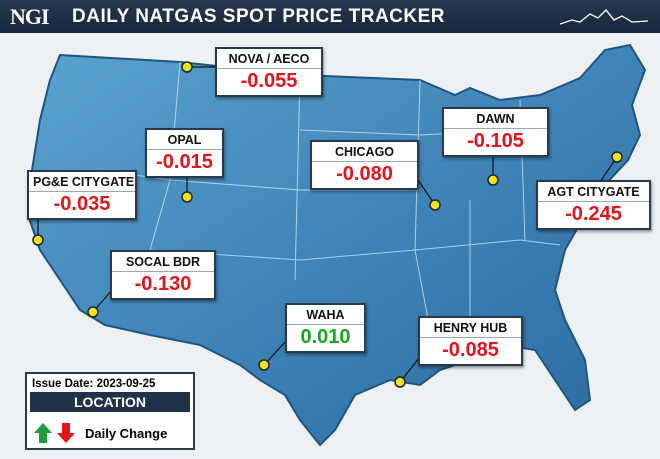  Describe the element at coordinates (470, 328) in the screenshot. I see `location-name: HENRY HUB` at that location.